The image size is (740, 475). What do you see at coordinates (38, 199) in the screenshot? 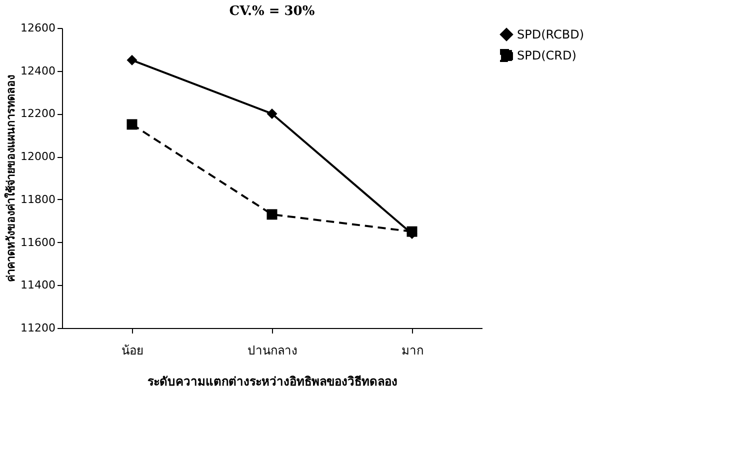
I see `y-tick-label: 11800` at bounding box center [38, 199].